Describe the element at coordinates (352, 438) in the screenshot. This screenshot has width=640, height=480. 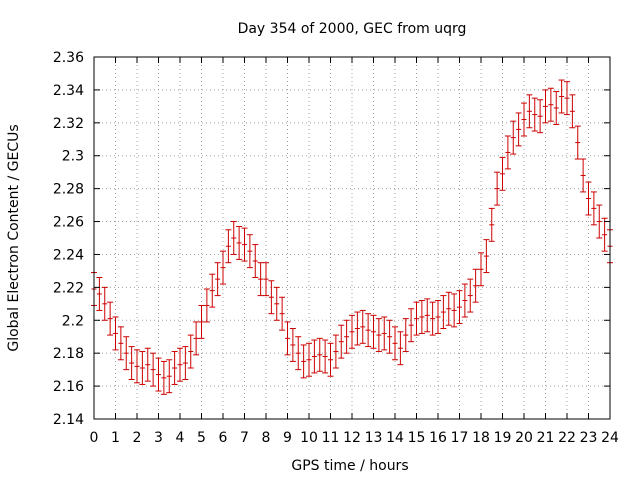
I see `x-tick-label: 12` at that location.